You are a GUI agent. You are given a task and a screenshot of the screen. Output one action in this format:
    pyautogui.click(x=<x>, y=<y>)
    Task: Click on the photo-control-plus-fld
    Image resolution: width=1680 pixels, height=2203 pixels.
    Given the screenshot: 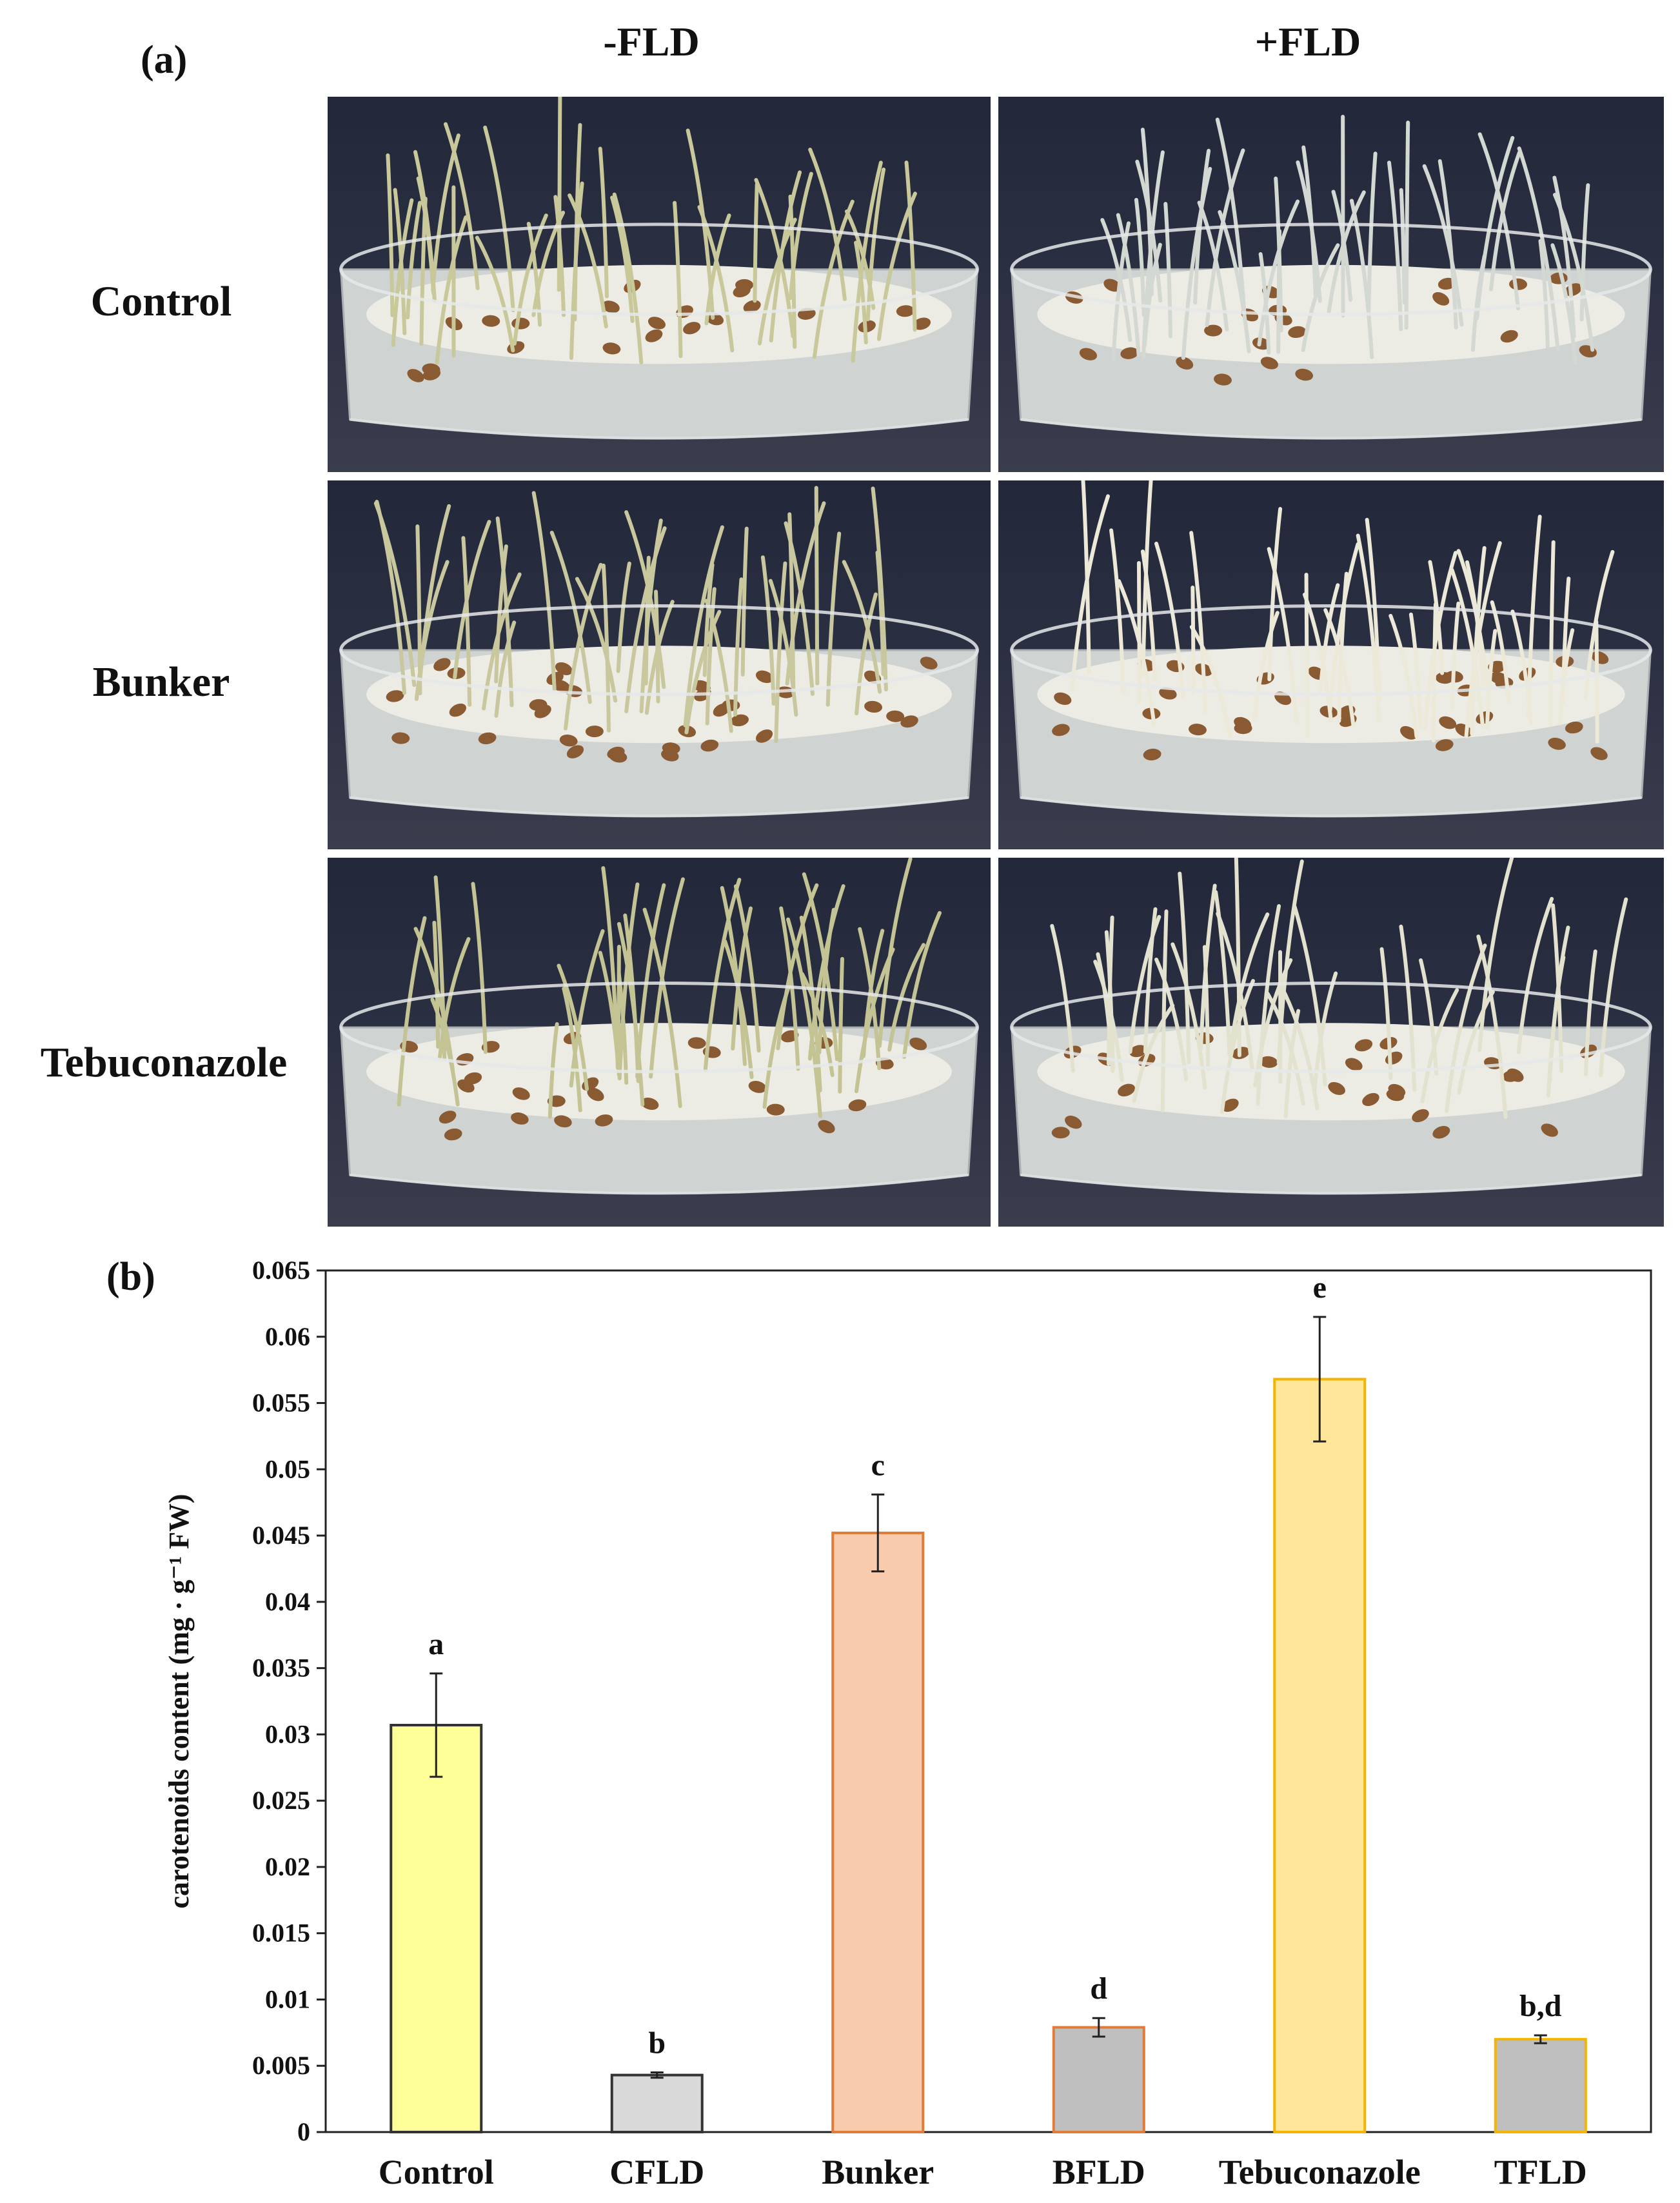 What is the action you would take?
    pyautogui.click(x=1331, y=284)
    